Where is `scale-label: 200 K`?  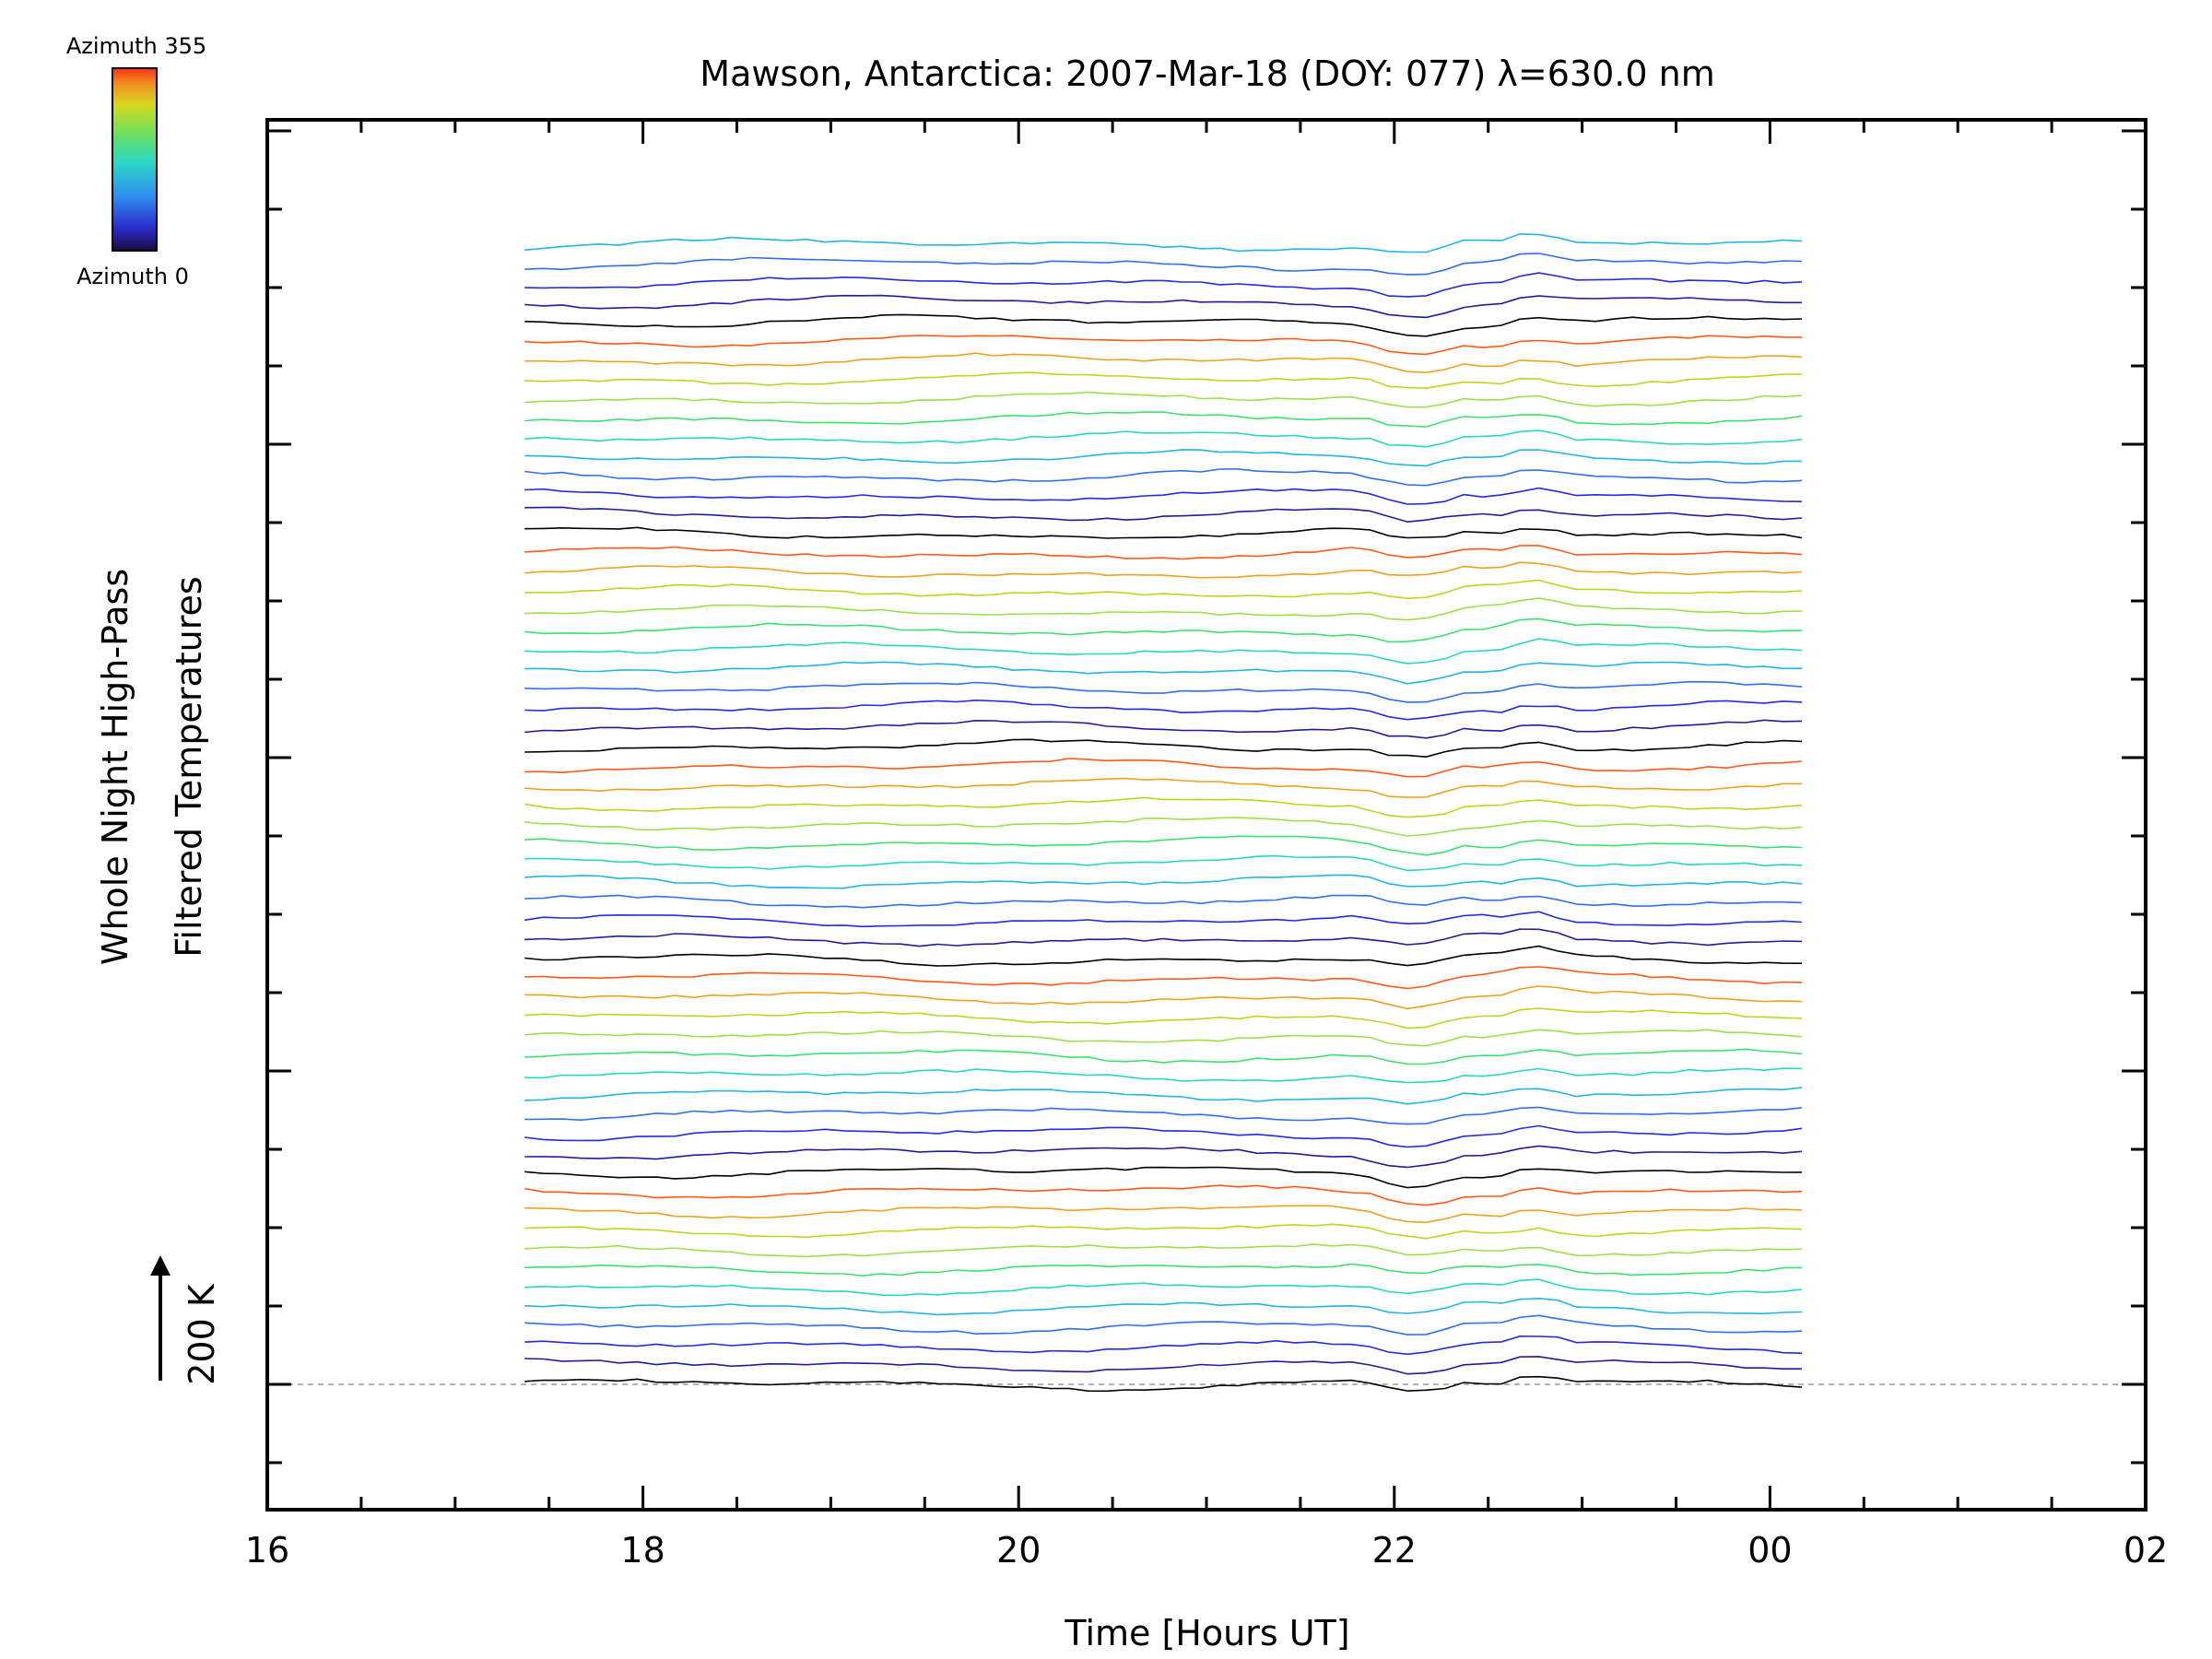
scale-label: 200 K is located at coordinates (202, 1334).